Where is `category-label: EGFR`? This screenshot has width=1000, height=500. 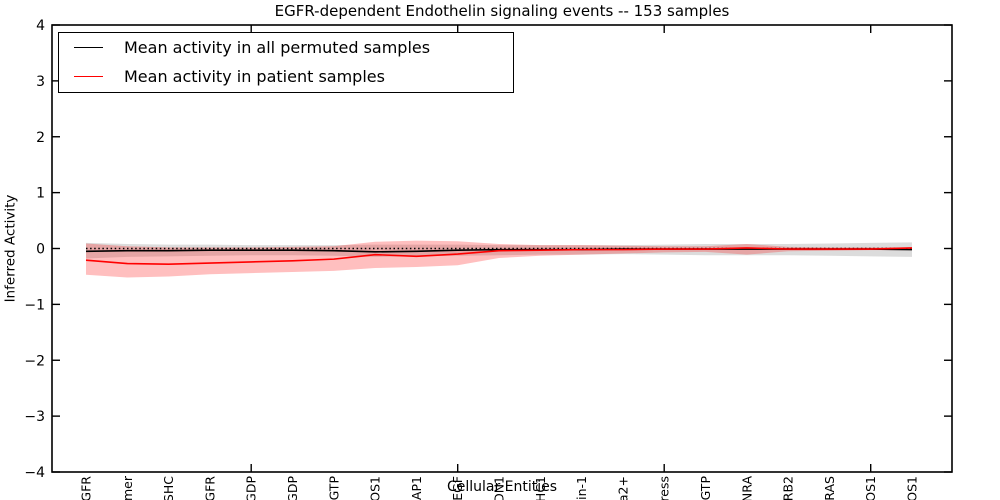 category-label: EGFR is located at coordinates (86, 488).